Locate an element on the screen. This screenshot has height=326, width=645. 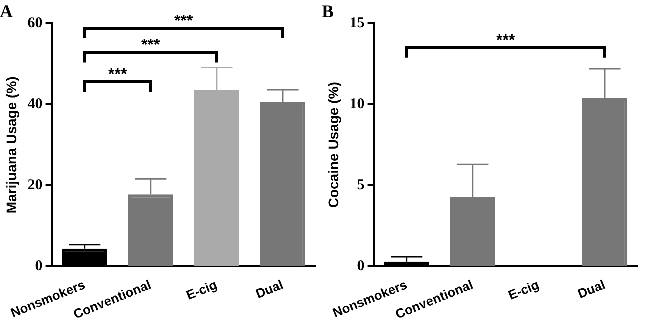
y-tick-label: 60 is located at coordinates (35, 23).